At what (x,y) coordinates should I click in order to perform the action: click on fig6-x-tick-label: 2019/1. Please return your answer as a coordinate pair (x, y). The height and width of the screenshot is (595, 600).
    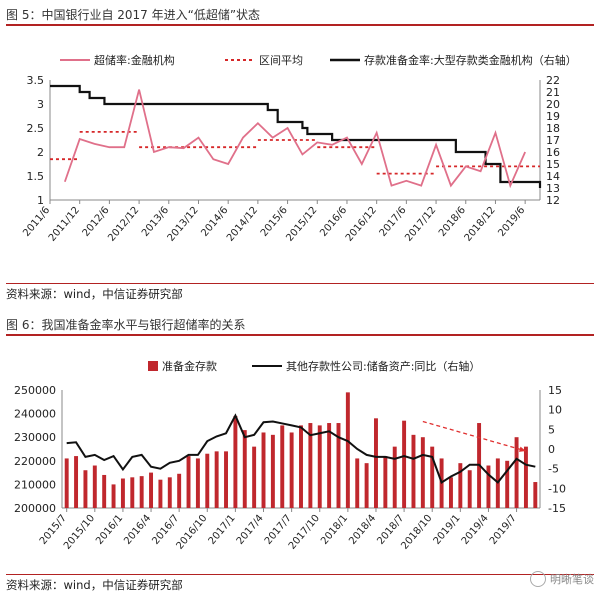
    Looking at the image, I should click on (447, 530).